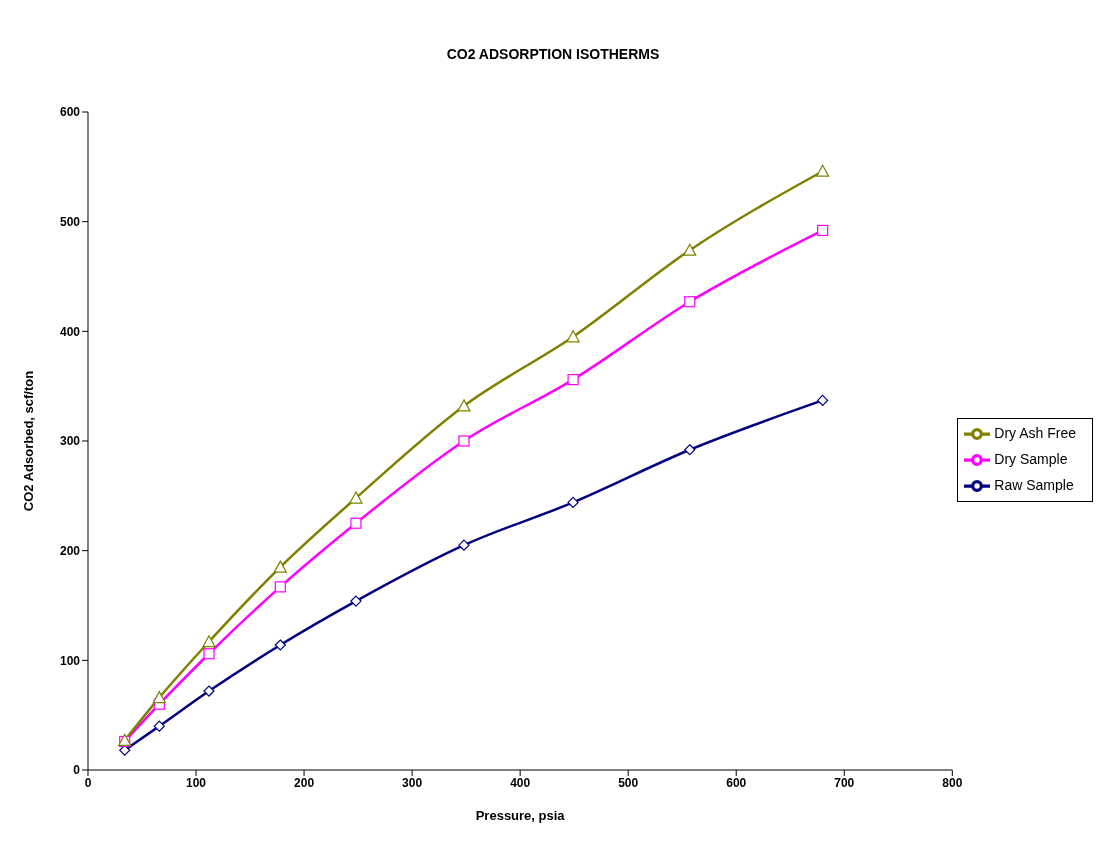 This screenshot has height=848, width=1107. Describe the element at coordinates (412, 782) in the screenshot. I see `x-tick-label: 300` at that location.